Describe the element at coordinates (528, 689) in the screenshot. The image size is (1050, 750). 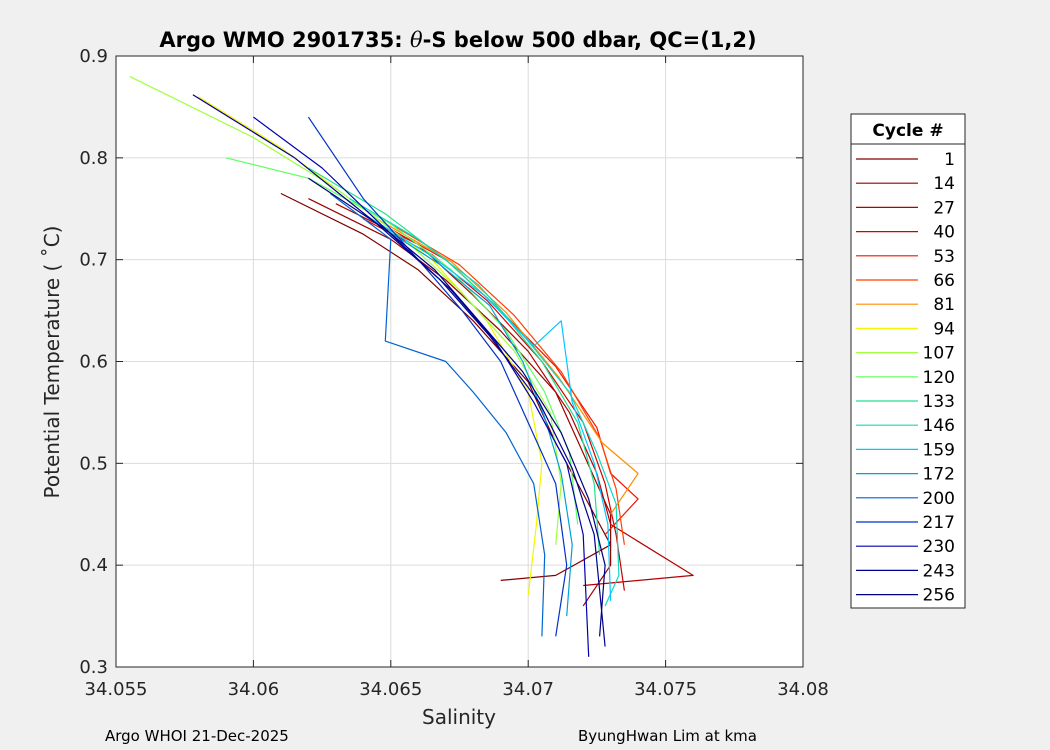
I see `x-tick-label: 34.07` at that location.